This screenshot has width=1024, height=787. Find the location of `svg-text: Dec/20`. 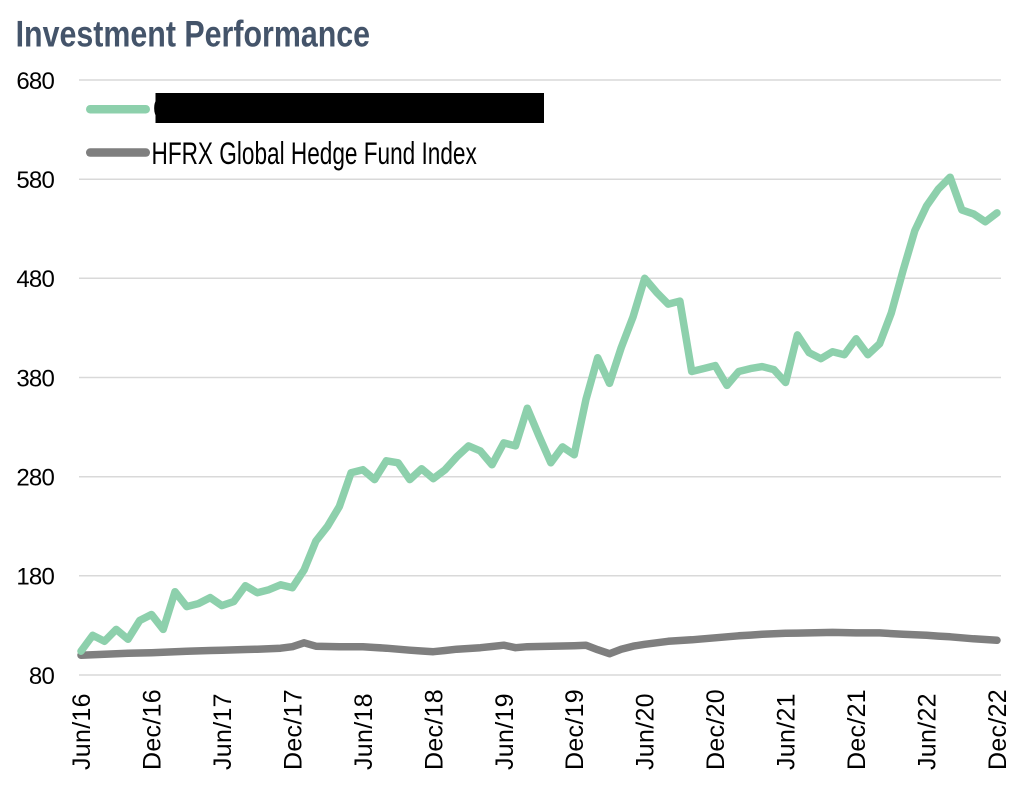

svg-text: Dec/20 is located at coordinates (716, 729).